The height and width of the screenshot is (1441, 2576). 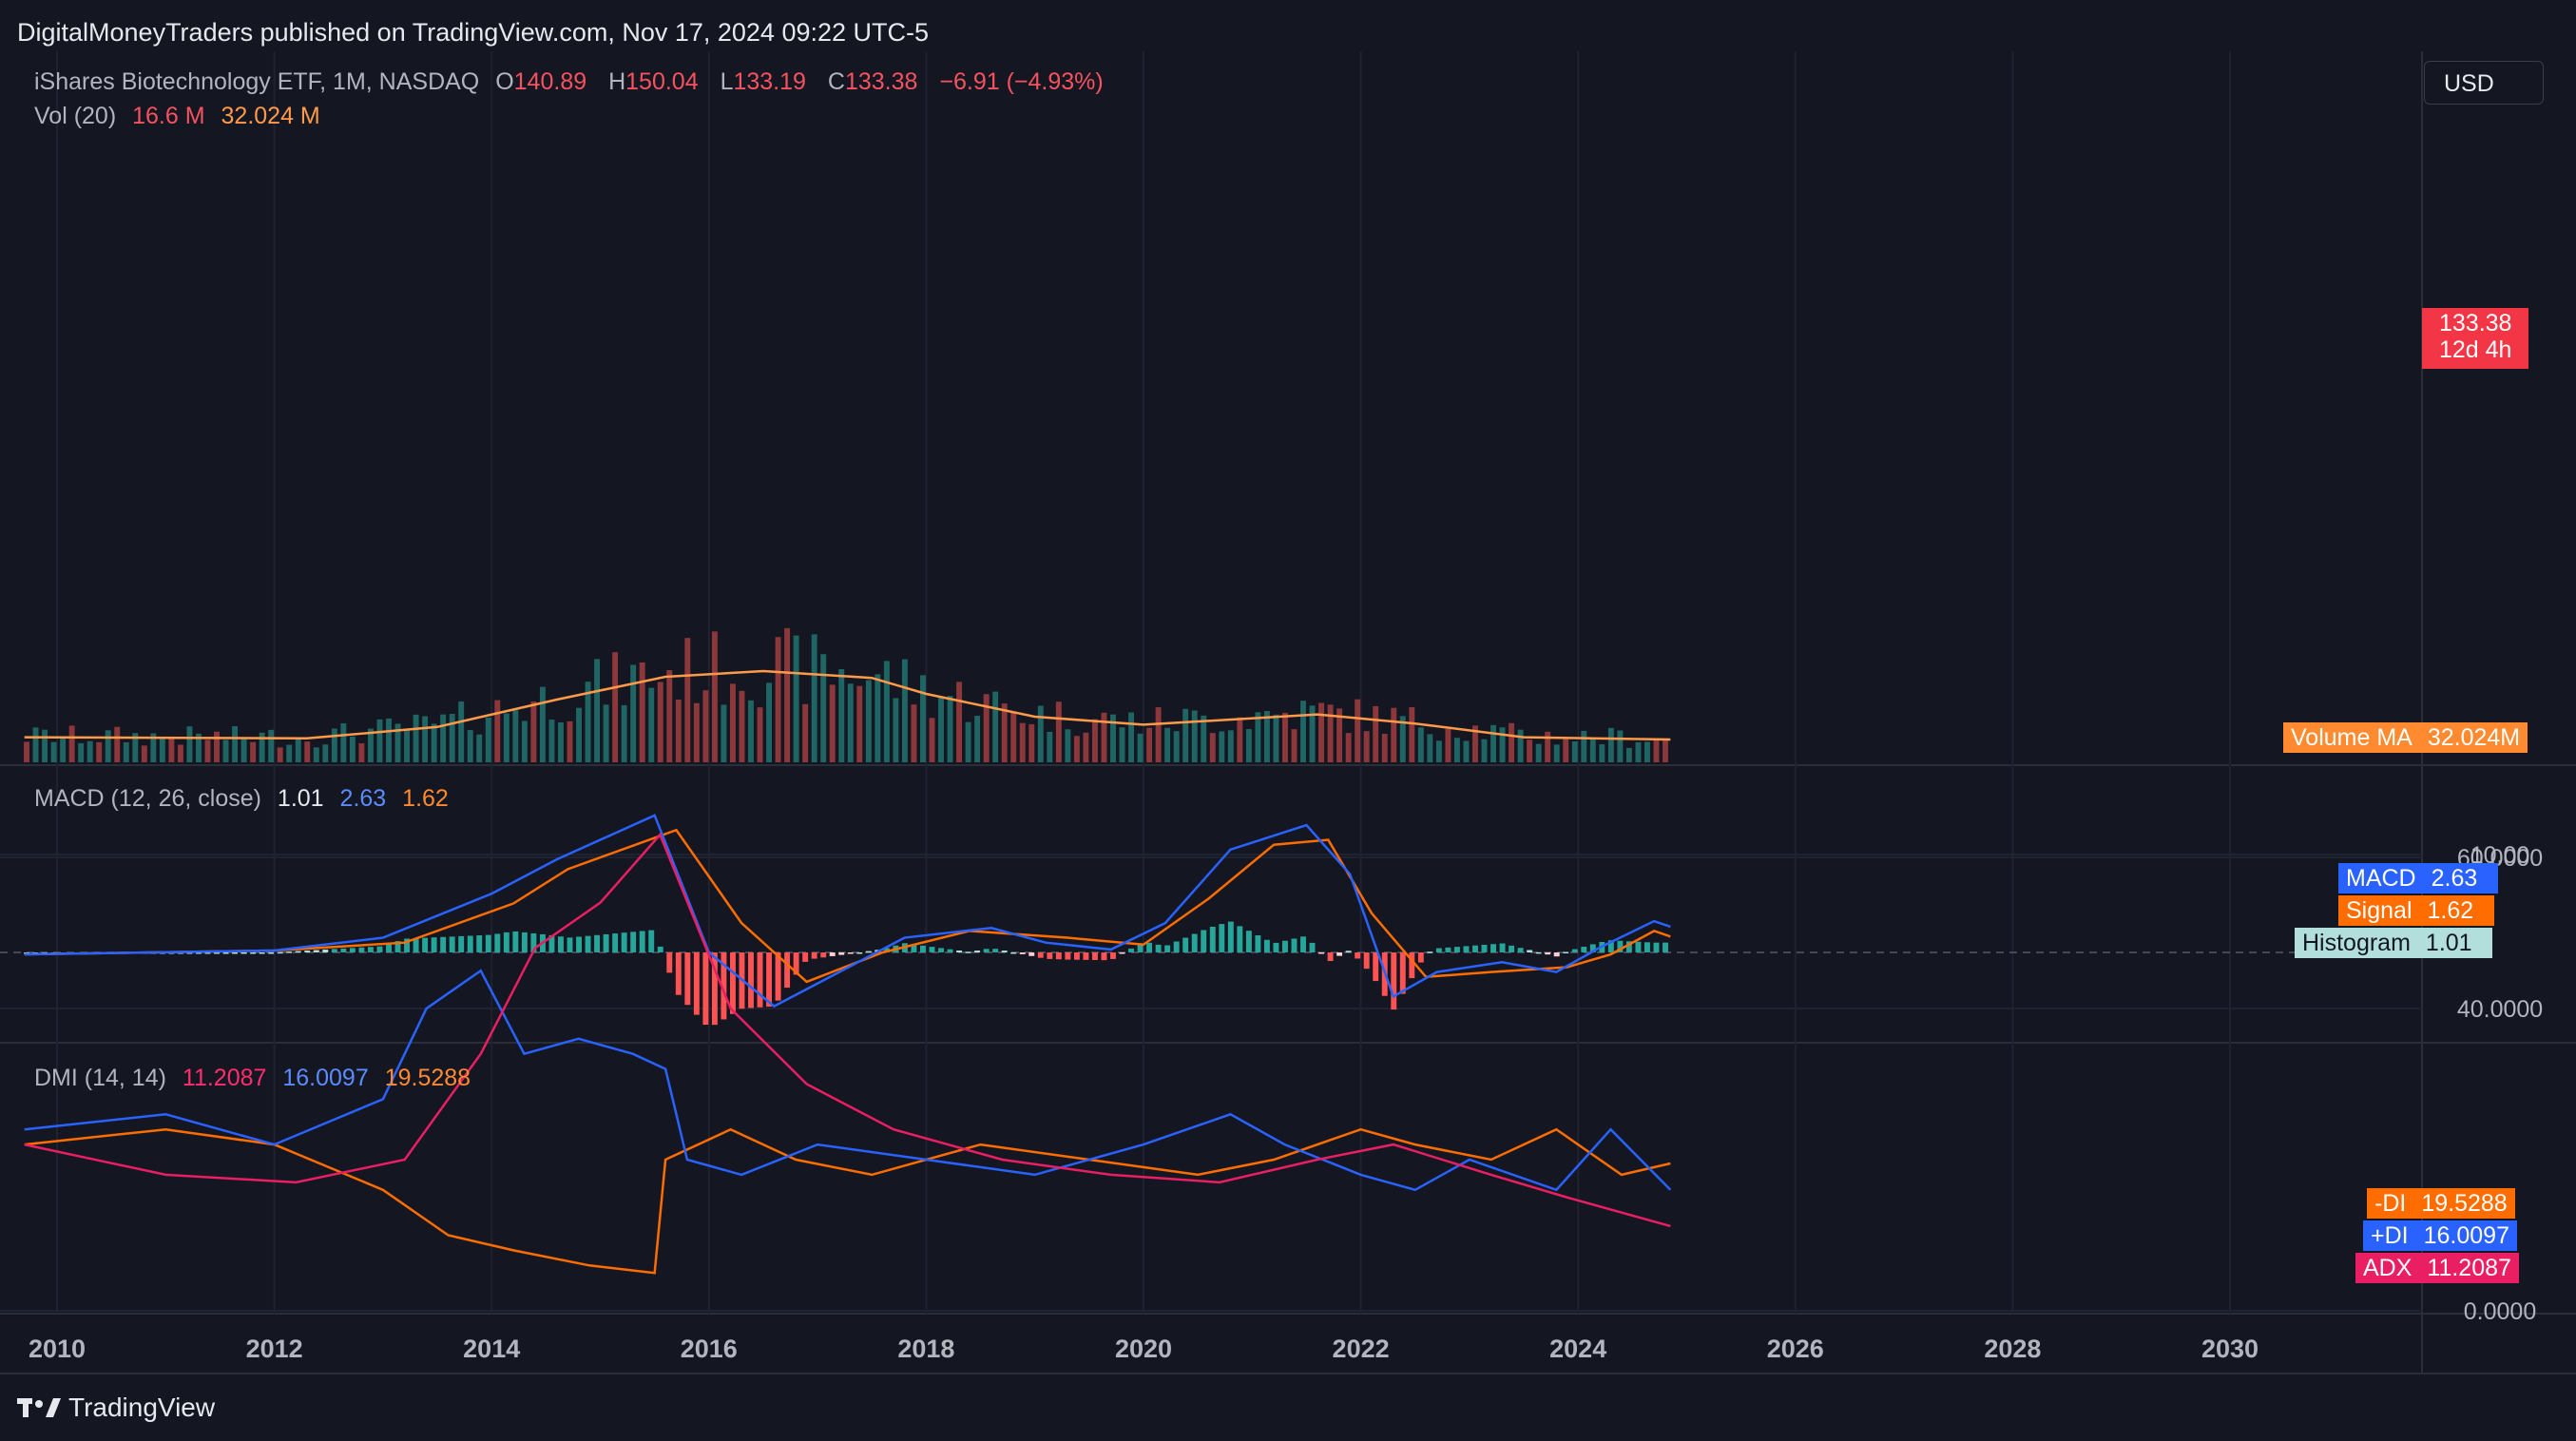 What do you see at coordinates (246, 799) in the screenshot?
I see `macd-legend: MACD (12, 26, close) 1.01 2.63 1.62` at bounding box center [246, 799].